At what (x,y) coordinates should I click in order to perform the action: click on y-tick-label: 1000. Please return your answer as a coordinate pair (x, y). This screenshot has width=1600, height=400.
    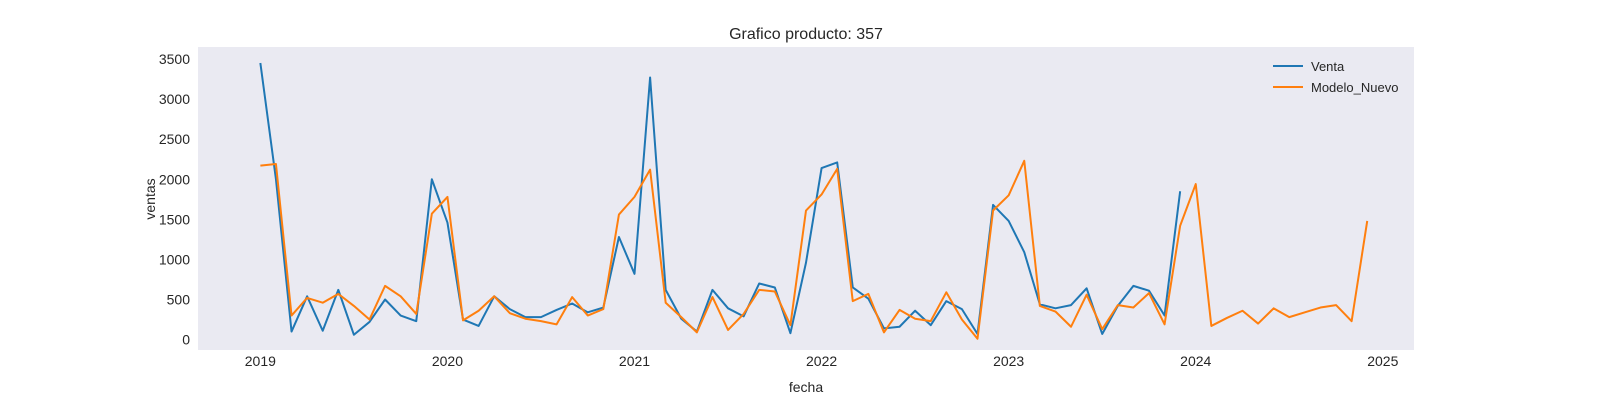
    Looking at the image, I should click on (174, 259).